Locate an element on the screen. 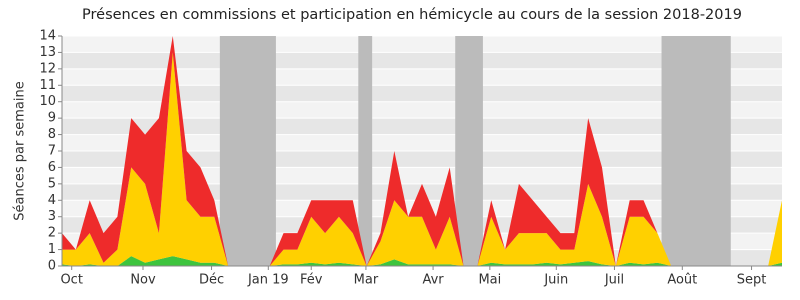 The width and height of the screenshot is (800, 300). y-tick-label: 13 is located at coordinates (47, 52).